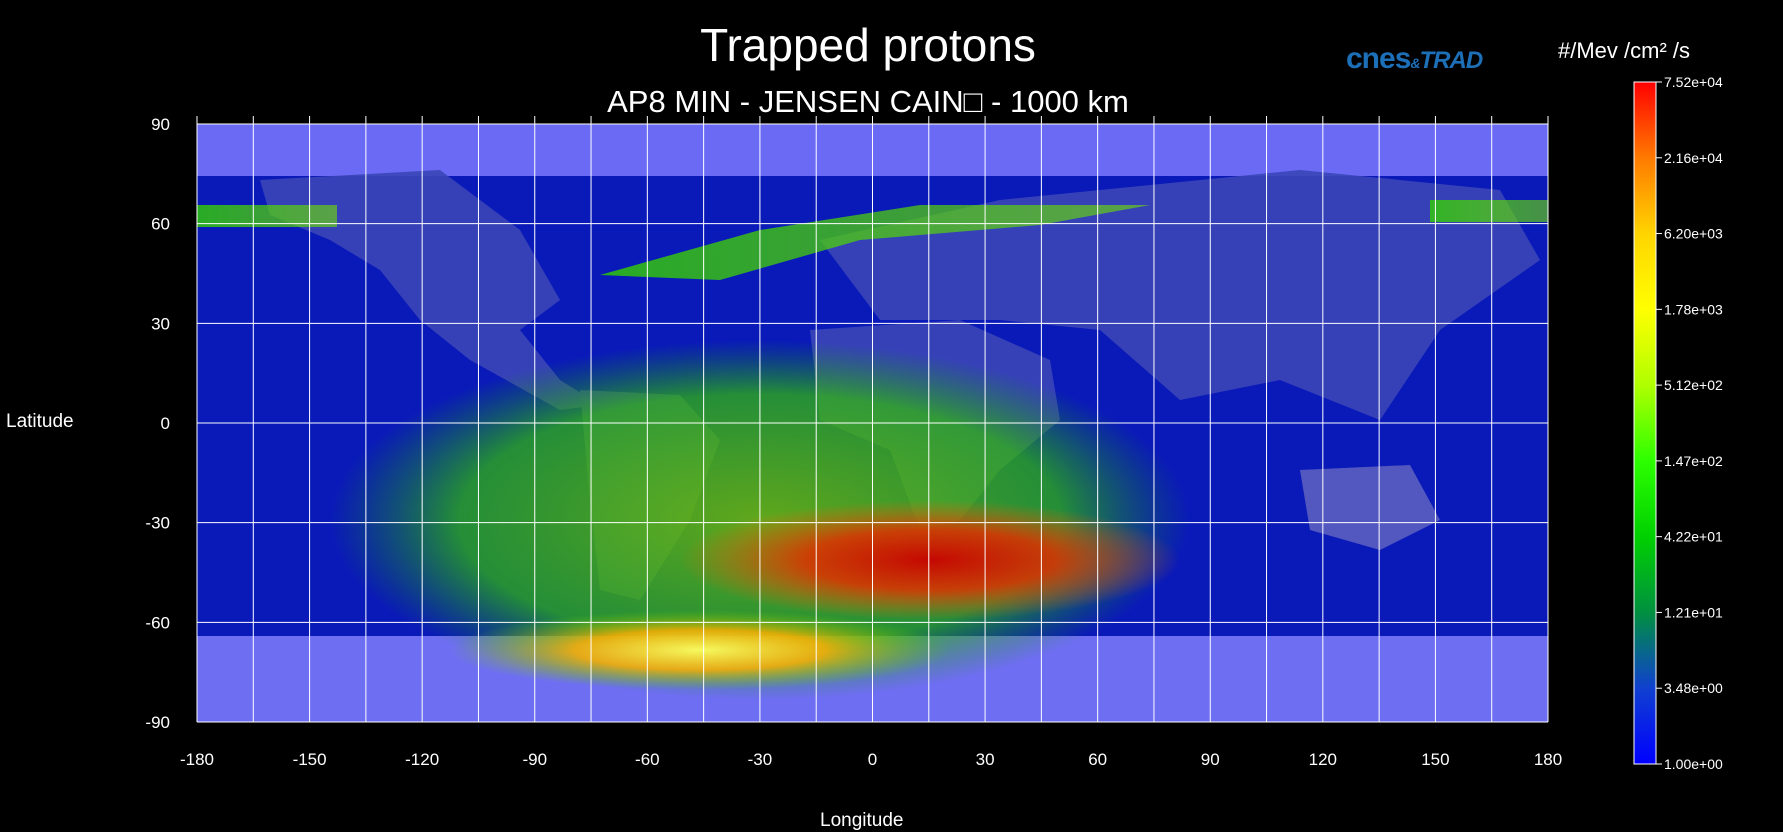  What do you see at coordinates (160, 224) in the screenshot?
I see `y-tick-label: 60` at bounding box center [160, 224].